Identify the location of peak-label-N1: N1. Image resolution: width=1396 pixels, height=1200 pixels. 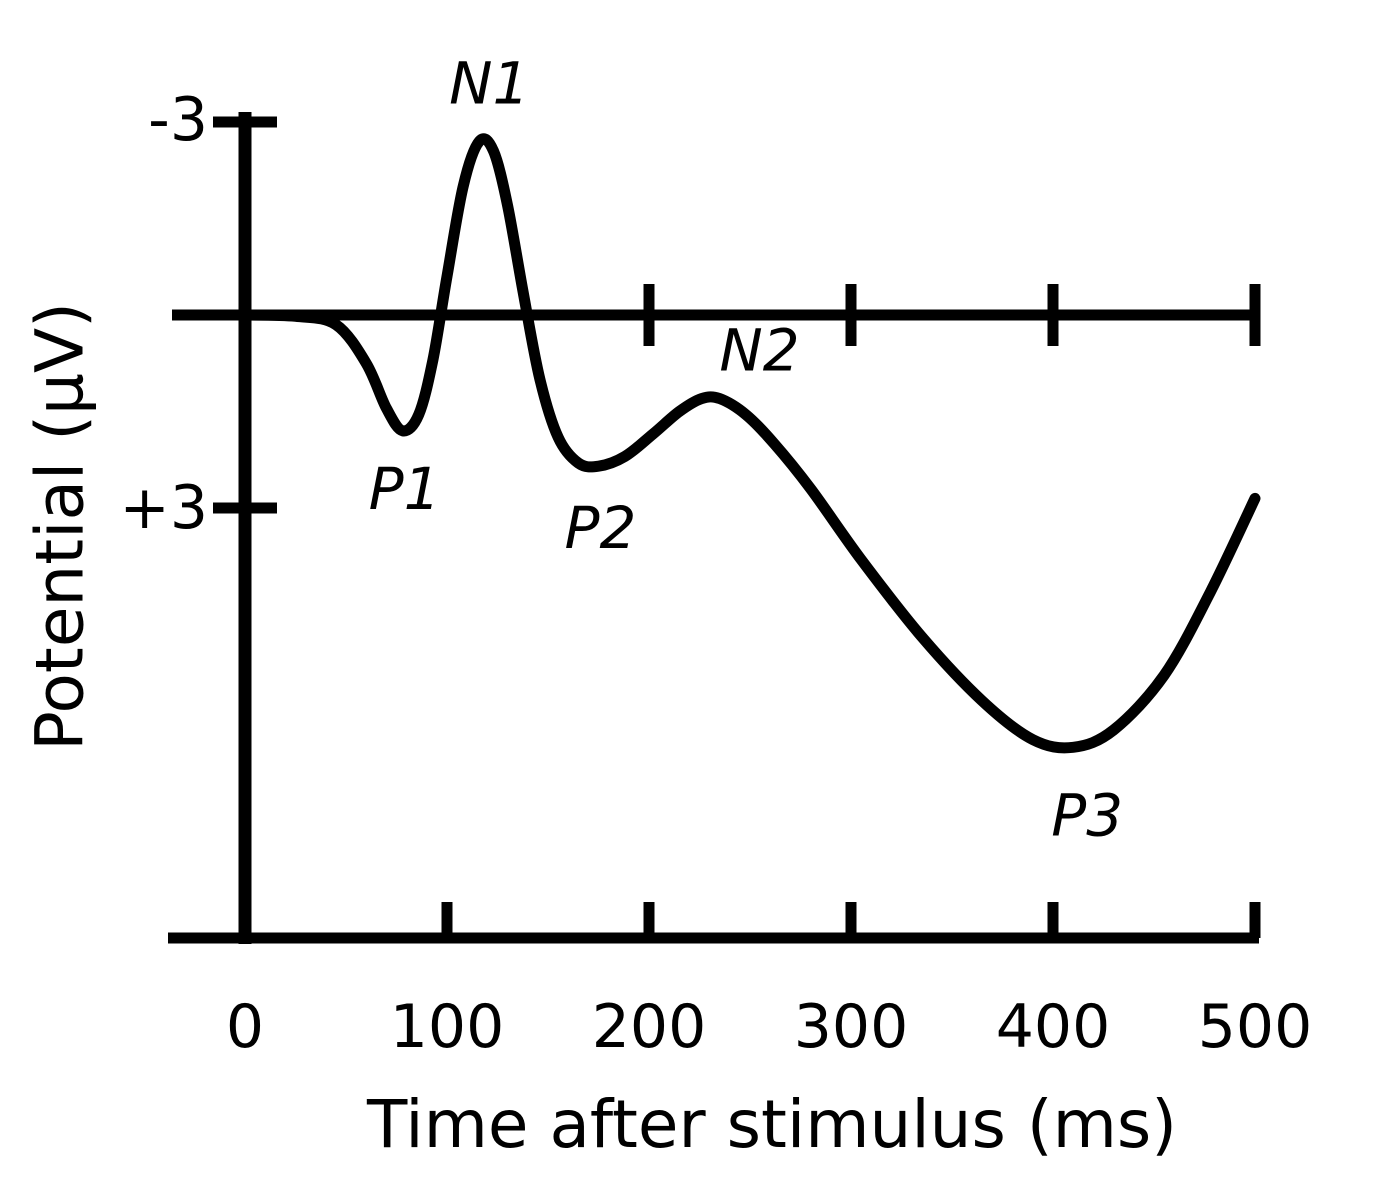
(489, 83).